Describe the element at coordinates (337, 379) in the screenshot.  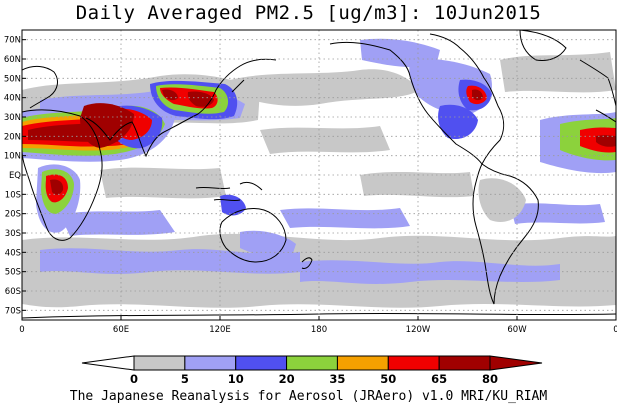
I see `colorbar-level-label: 35` at that location.